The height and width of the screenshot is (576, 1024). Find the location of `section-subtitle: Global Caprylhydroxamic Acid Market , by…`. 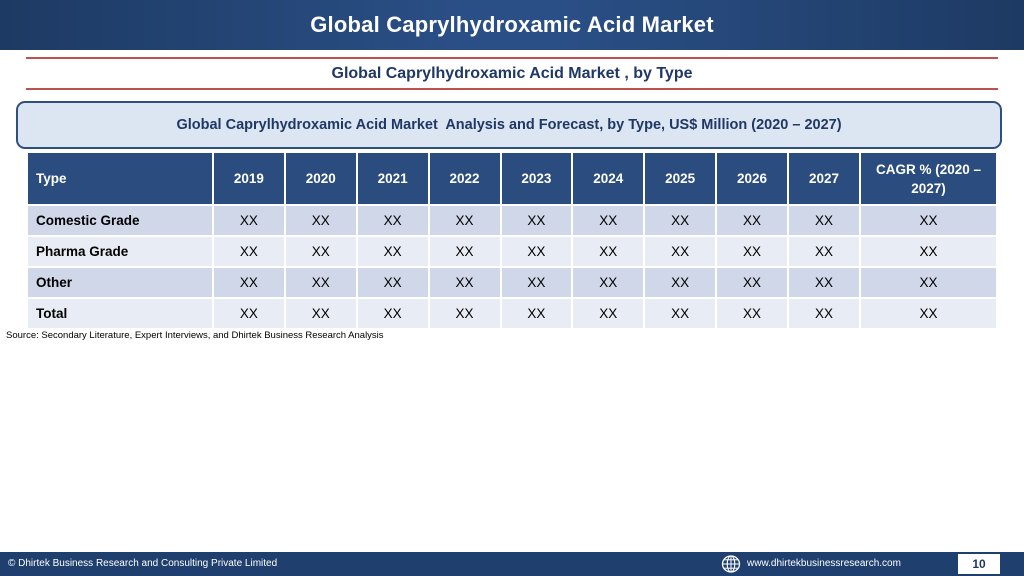

section-subtitle: Global Caprylhydroxamic Acid Market , by… is located at coordinates (512, 73).